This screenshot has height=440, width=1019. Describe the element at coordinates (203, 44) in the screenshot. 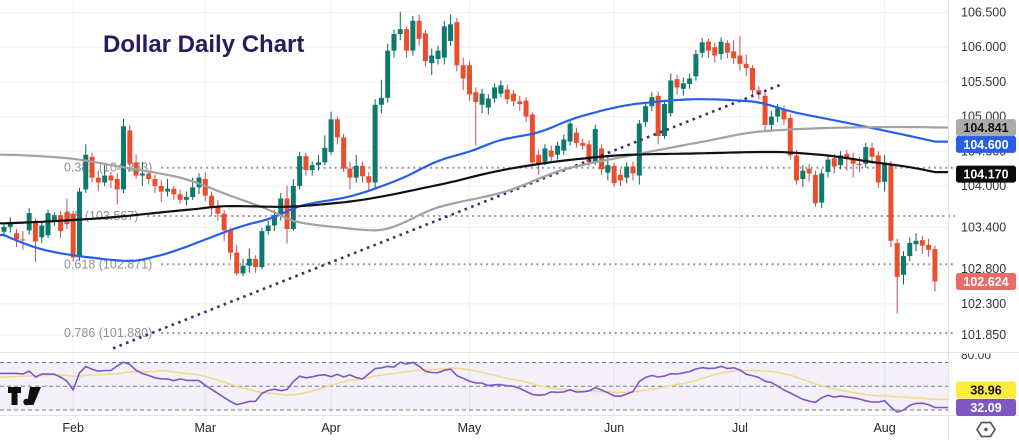

I see `chart-title: Dollar Daily Chart` at that location.